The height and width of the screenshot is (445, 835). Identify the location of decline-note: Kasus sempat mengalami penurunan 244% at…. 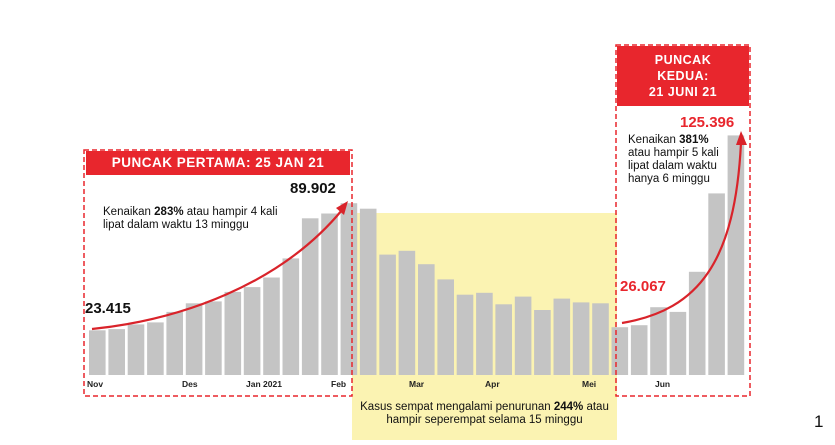
(484, 413).